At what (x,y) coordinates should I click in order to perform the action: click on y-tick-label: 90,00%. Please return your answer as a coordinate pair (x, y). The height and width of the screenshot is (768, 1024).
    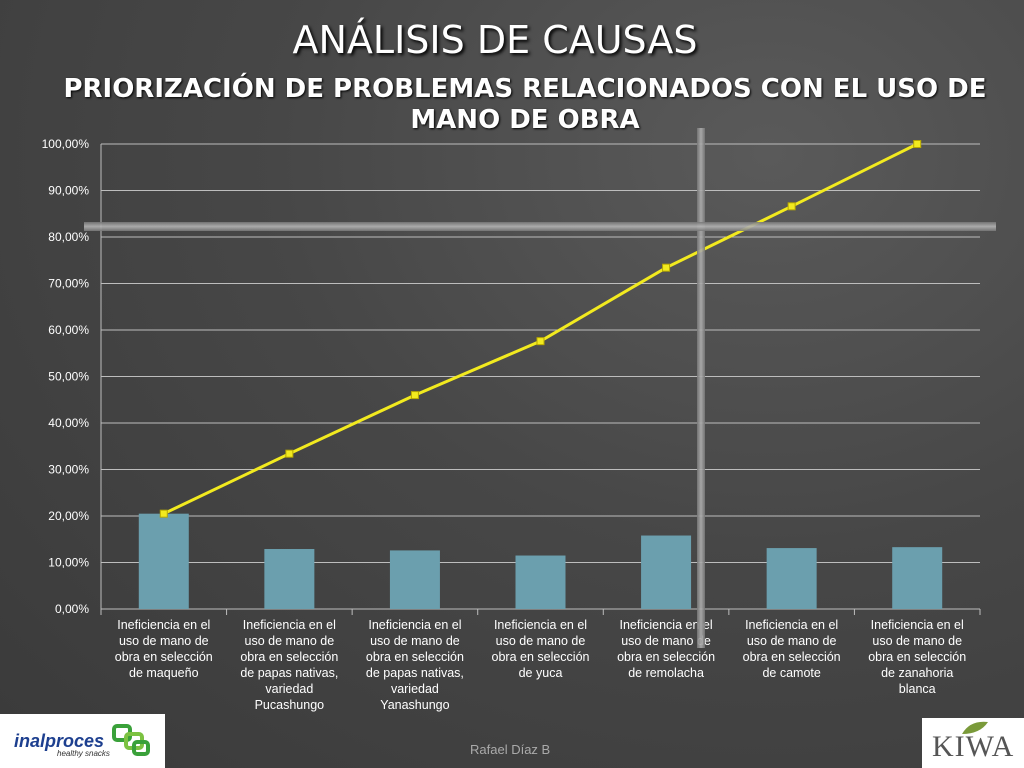
    Looking at the image, I should click on (68, 191).